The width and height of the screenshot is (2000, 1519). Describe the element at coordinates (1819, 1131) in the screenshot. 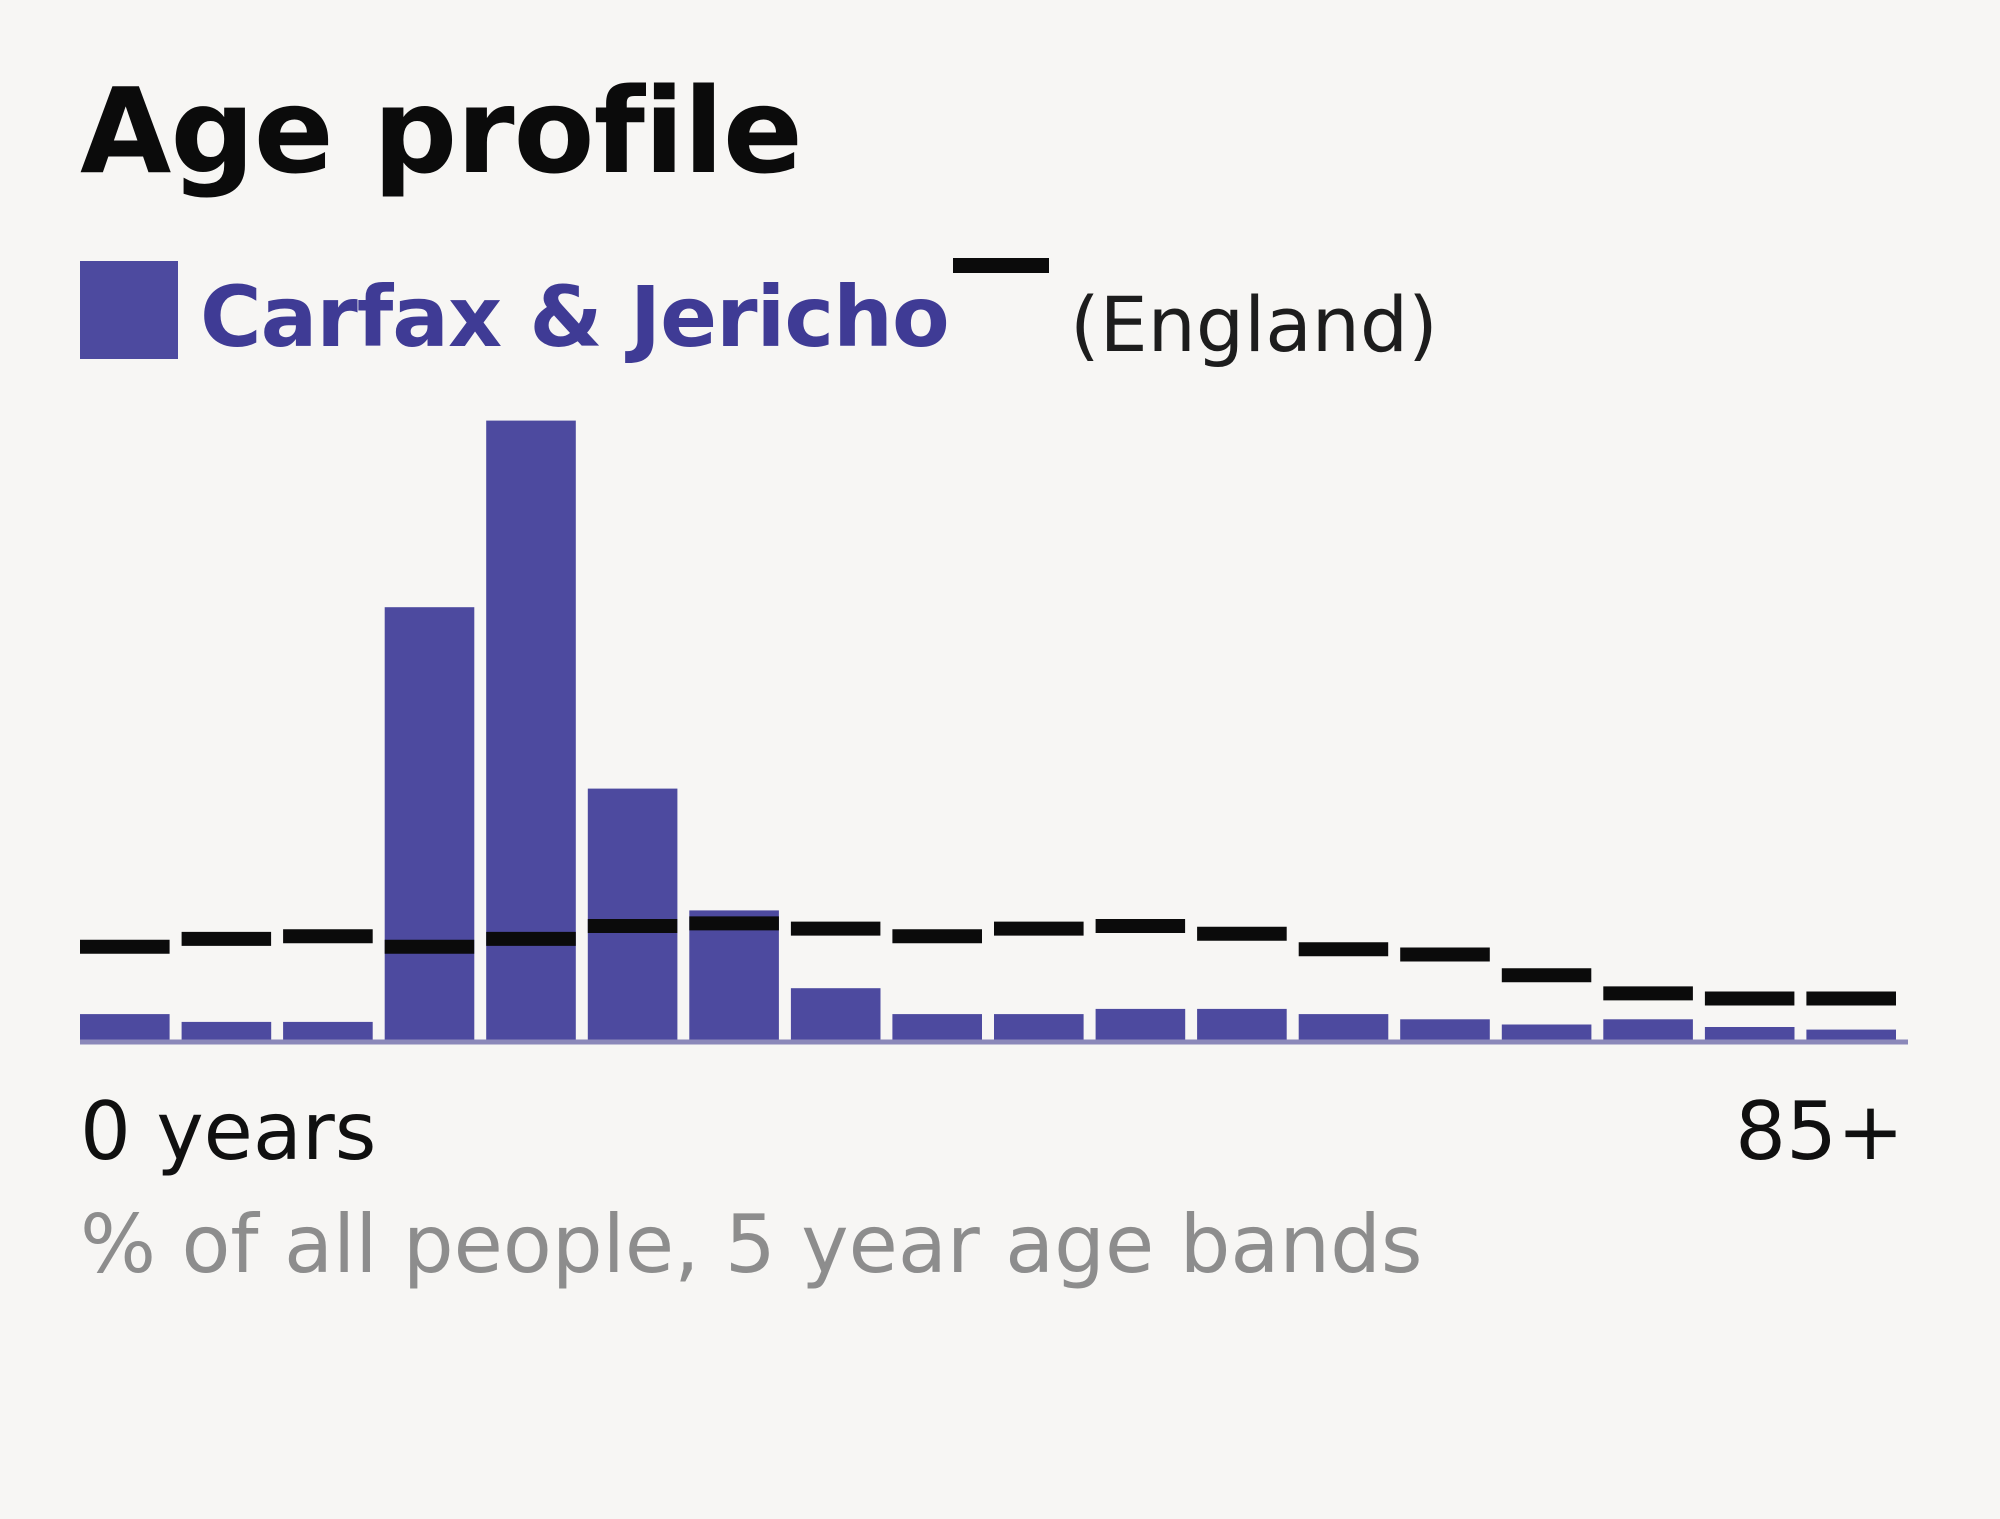

I see `x-axis-end-label: 85+` at that location.